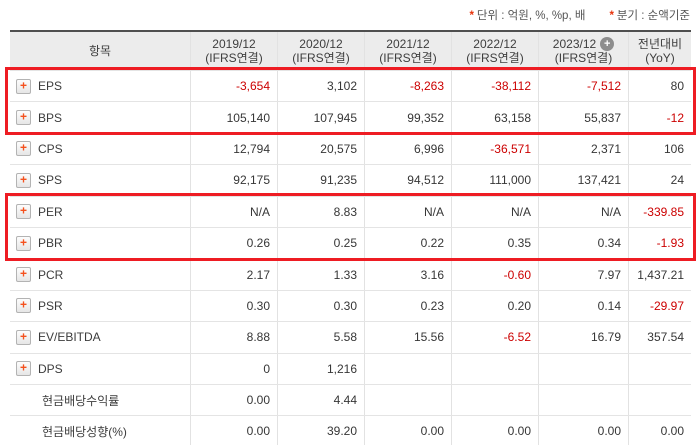 The image size is (699, 445). Describe the element at coordinates (234, 43) in the screenshot. I see `header-col-year-text: 2019/12` at that location.